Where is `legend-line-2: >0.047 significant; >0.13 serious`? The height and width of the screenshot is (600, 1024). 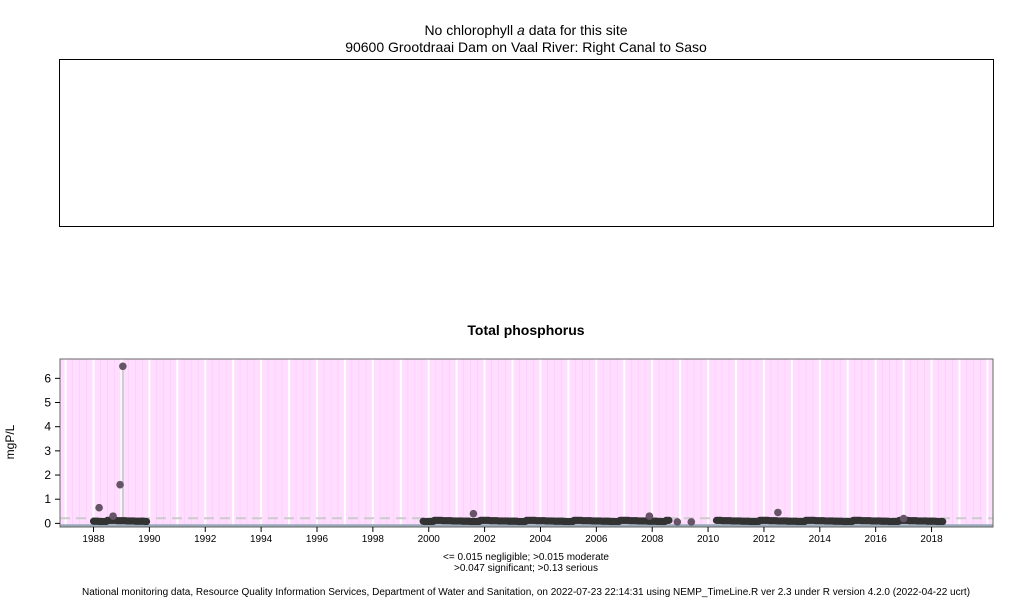
legend-line-2: >0.047 significant; >0.13 serious is located at coordinates (526, 568).